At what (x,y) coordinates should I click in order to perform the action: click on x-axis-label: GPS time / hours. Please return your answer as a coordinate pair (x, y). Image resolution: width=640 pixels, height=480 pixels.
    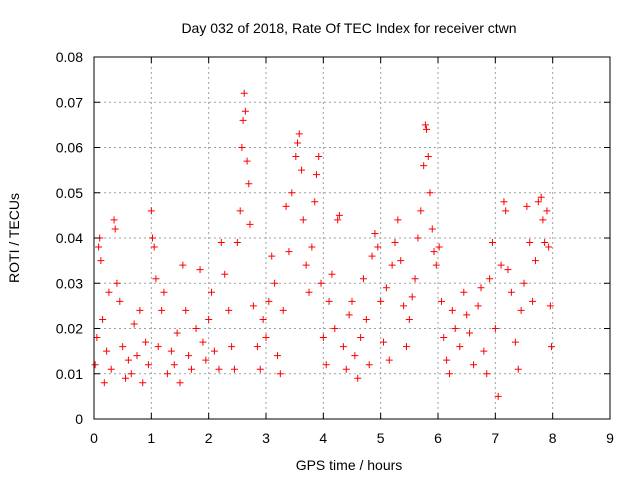
    Looking at the image, I should click on (349, 465).